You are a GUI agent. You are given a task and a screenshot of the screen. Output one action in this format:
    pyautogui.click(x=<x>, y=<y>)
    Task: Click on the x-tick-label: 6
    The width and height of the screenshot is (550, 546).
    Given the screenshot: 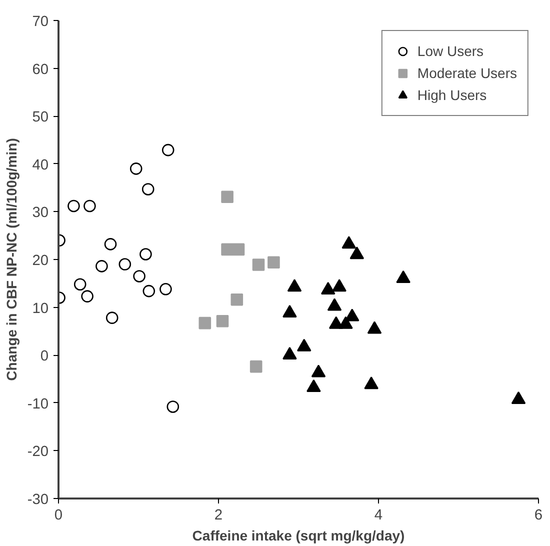 What is the action you would take?
    pyautogui.click(x=538, y=516)
    